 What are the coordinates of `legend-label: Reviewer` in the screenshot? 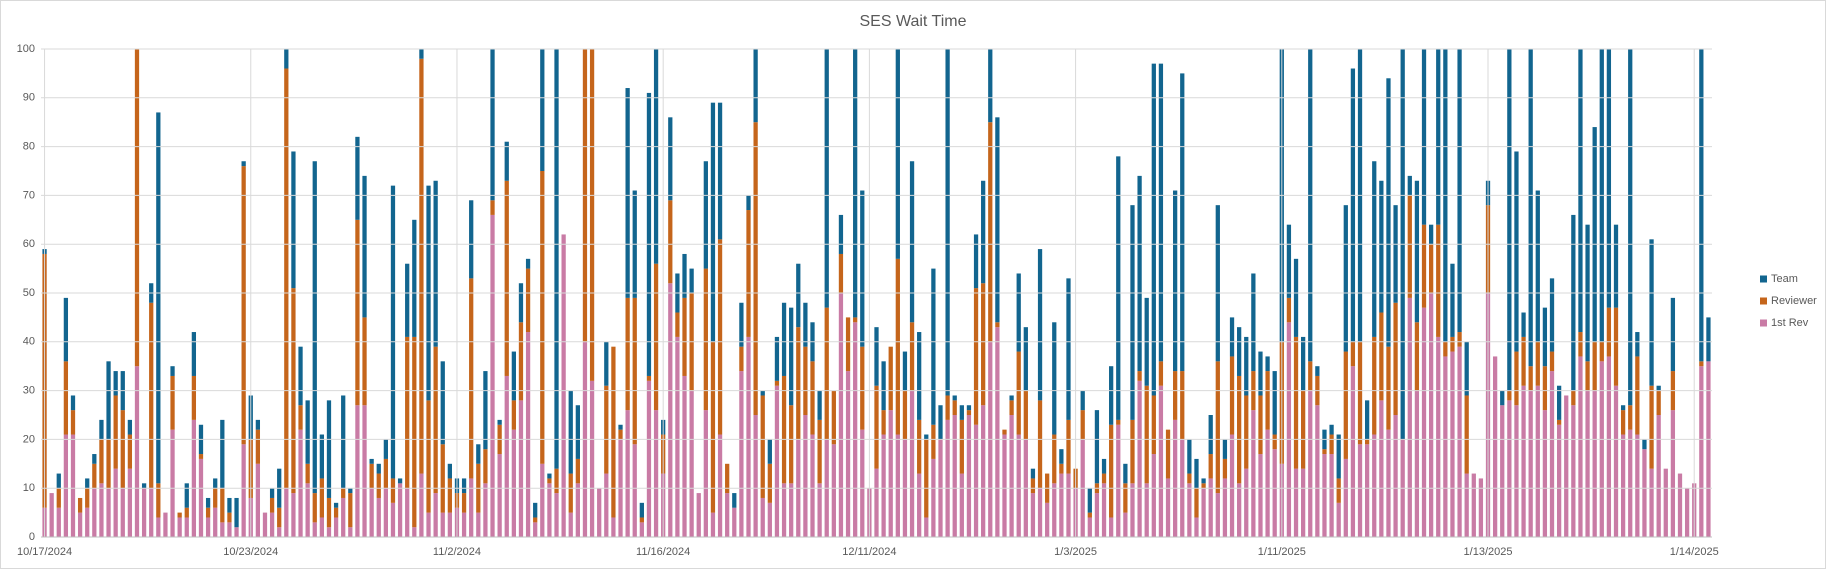 It's located at (1794, 301).